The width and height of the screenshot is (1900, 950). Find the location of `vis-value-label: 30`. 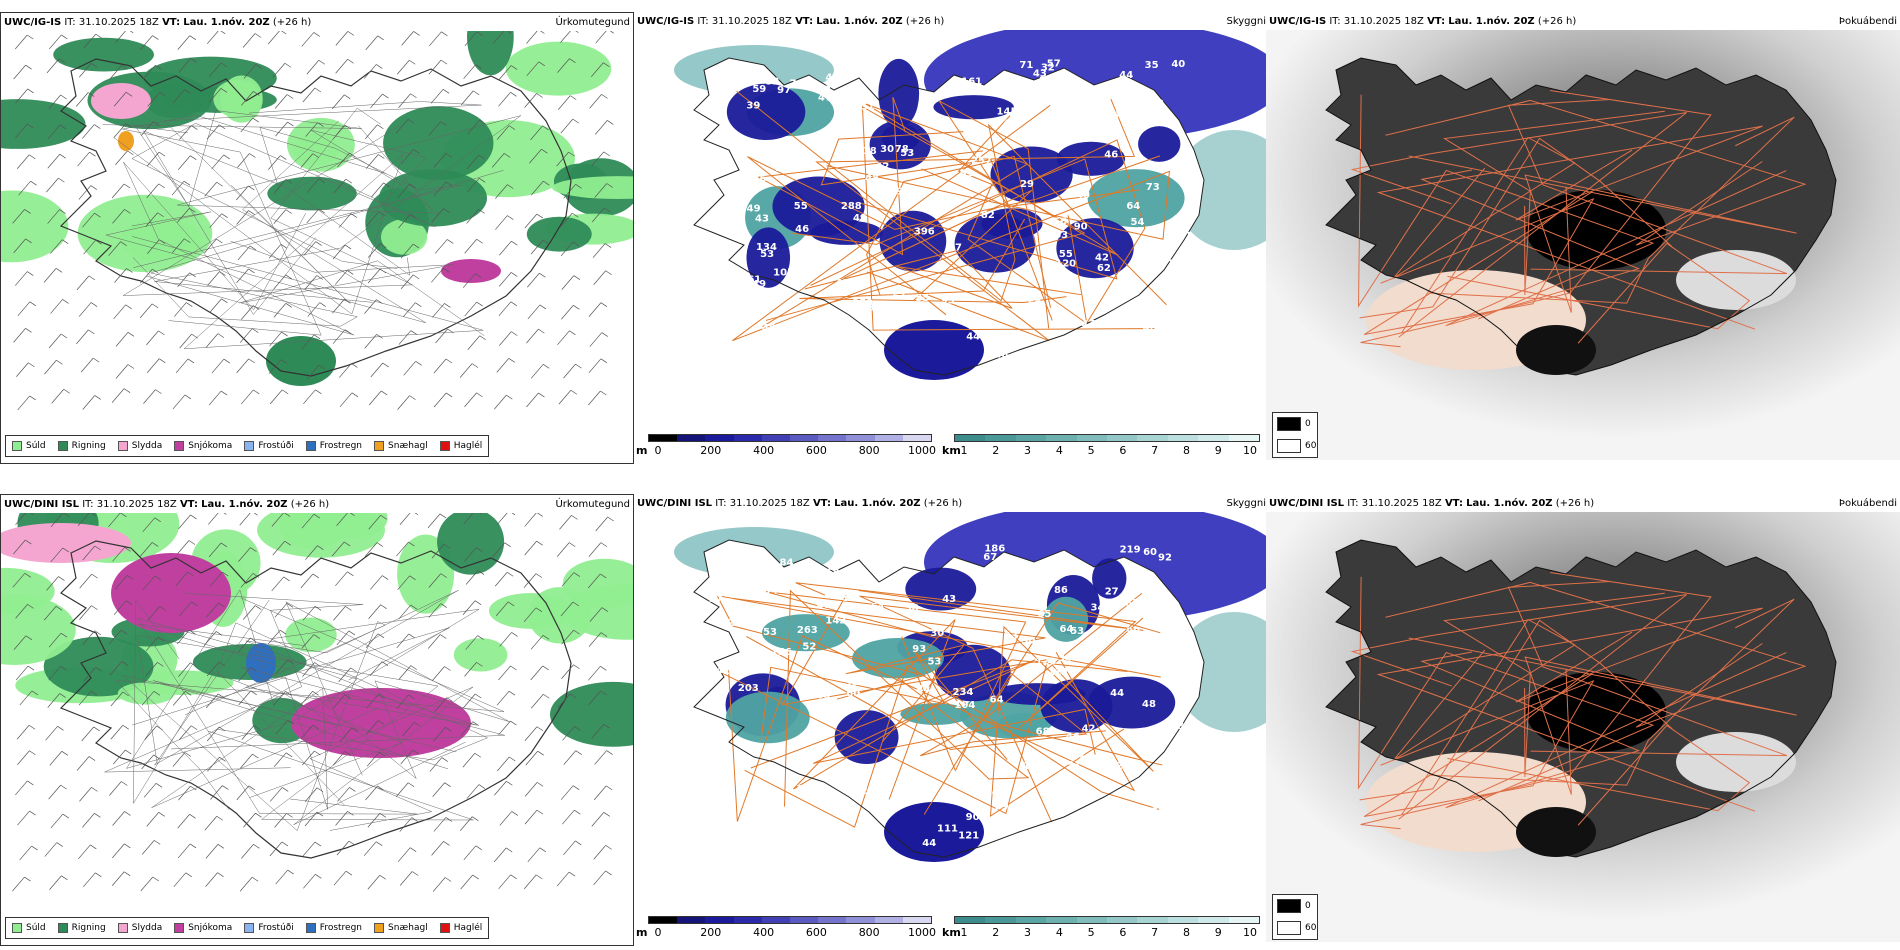

vis-value-label: 30 is located at coordinates (887, 149).